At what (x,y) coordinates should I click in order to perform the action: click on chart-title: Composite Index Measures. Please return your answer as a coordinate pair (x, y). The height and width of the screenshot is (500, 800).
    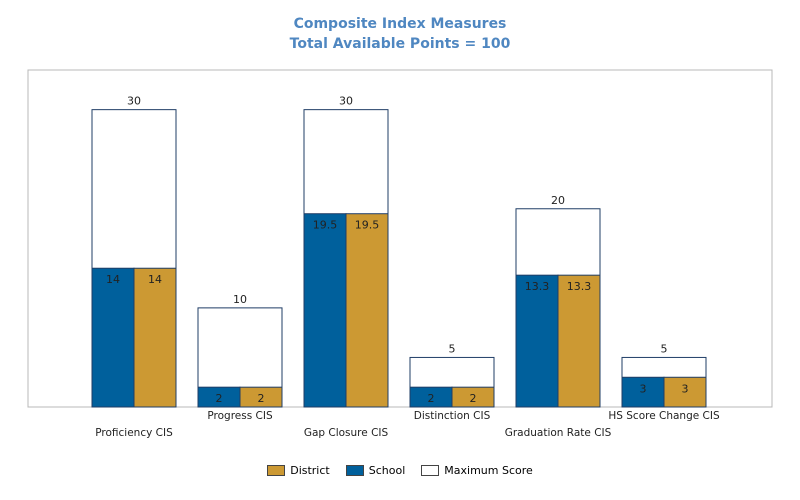
    Looking at the image, I should click on (400, 24).